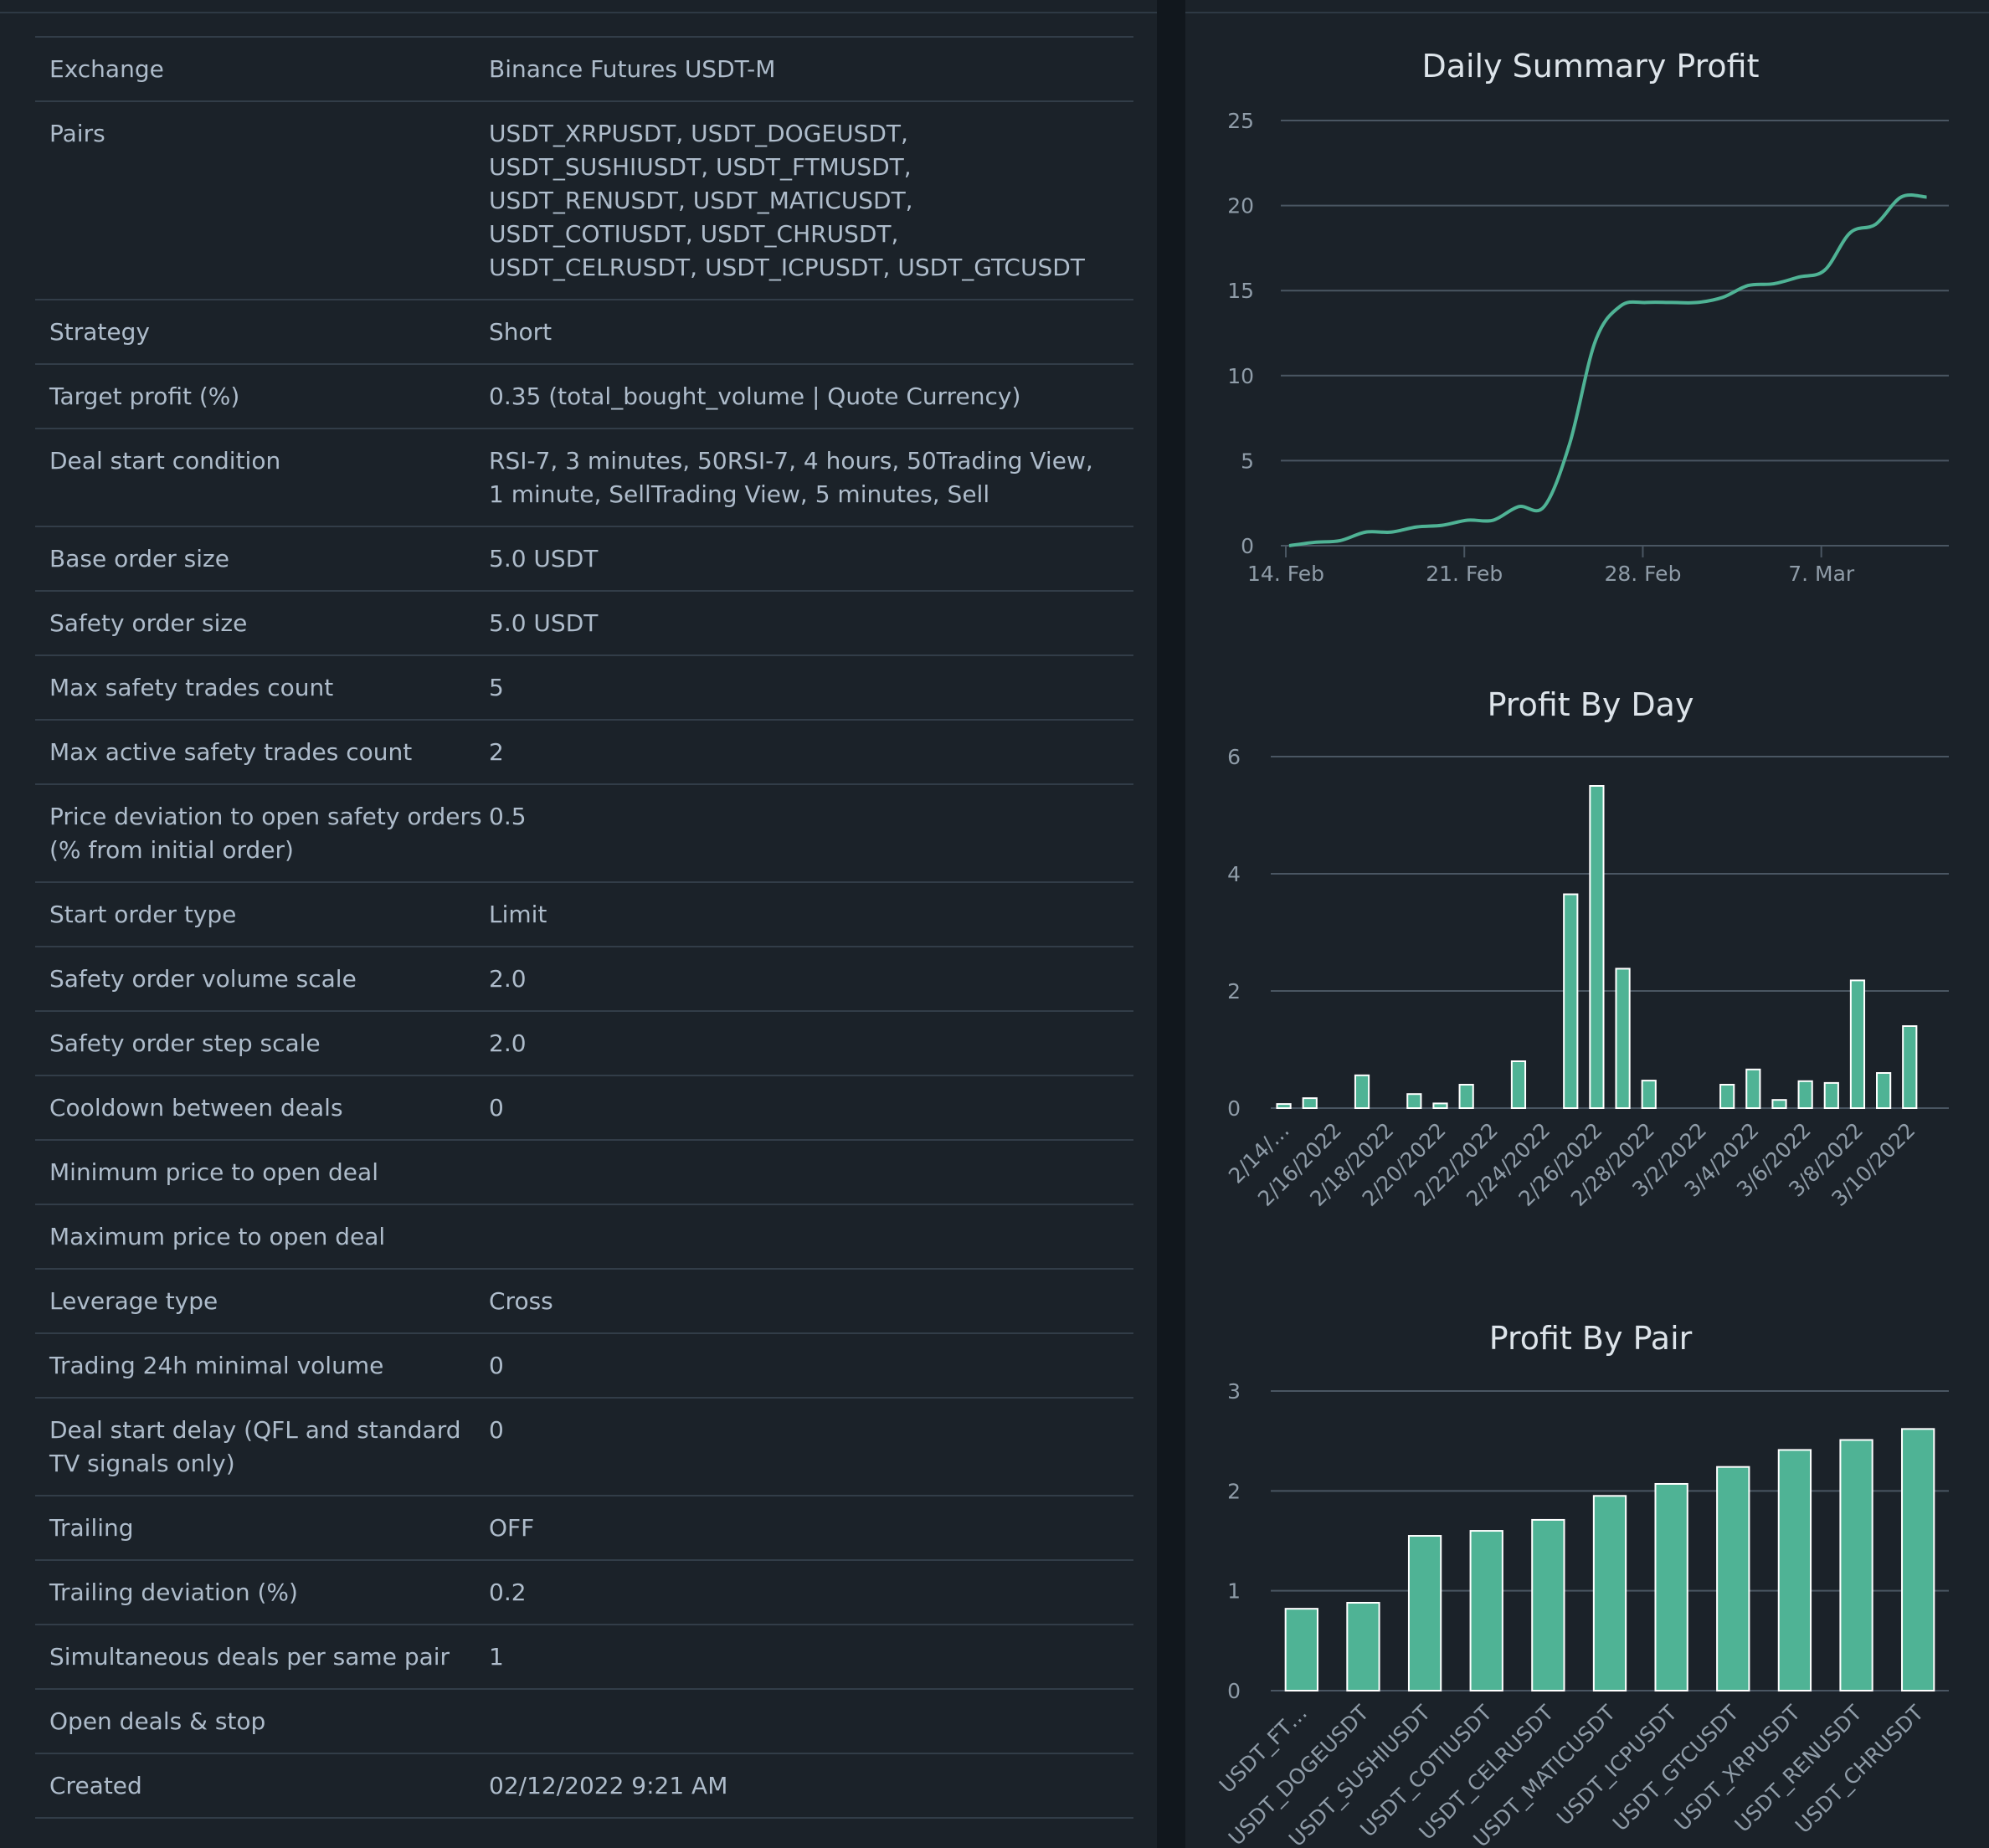  What do you see at coordinates (157, 1721) in the screenshot?
I see `setting-label: Open deals & stop` at bounding box center [157, 1721].